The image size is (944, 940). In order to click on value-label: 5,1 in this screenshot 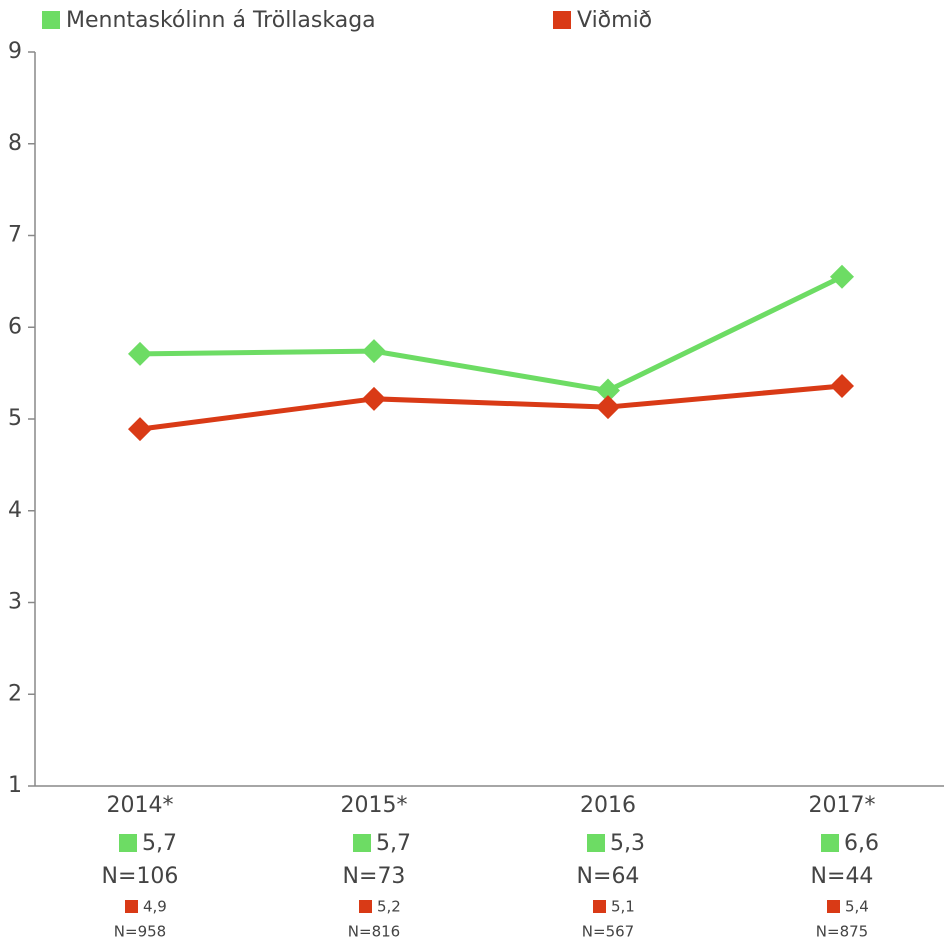, I will do `click(623, 907)`.